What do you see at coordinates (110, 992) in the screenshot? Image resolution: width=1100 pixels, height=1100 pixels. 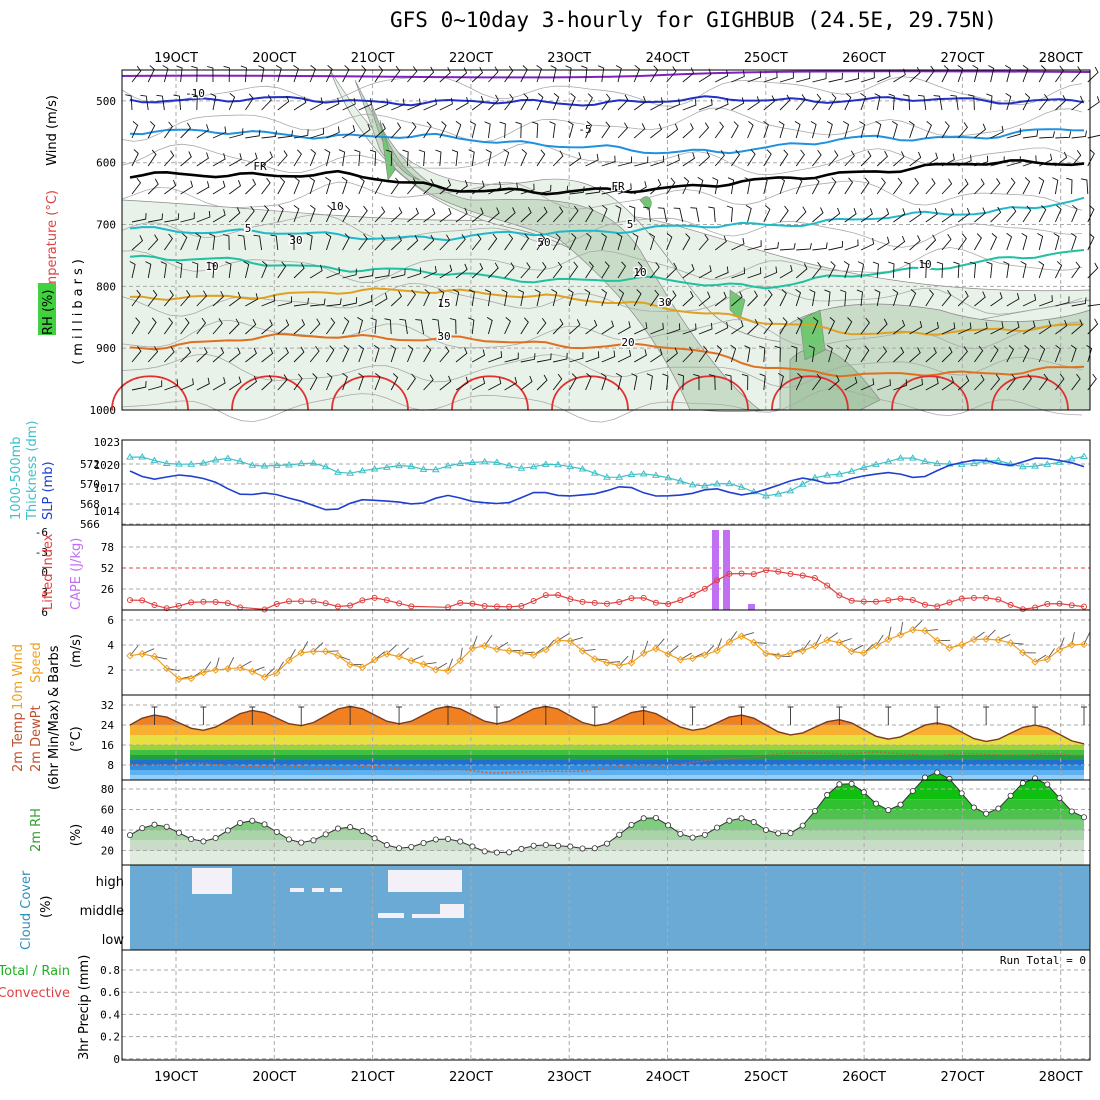 I see `precip-tick: 0.6` at bounding box center [110, 992].